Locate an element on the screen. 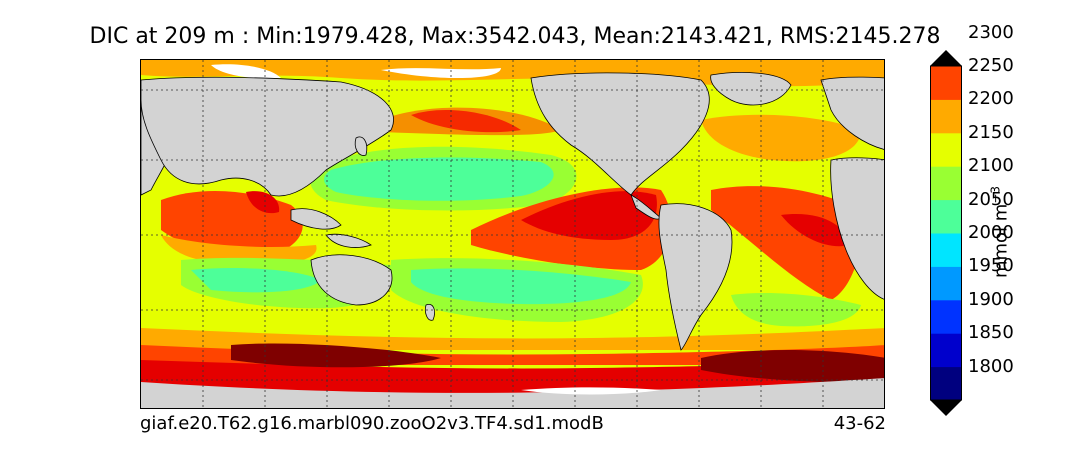 The width and height of the screenshot is (1083, 464). so-amber is located at coordinates (512, 339).